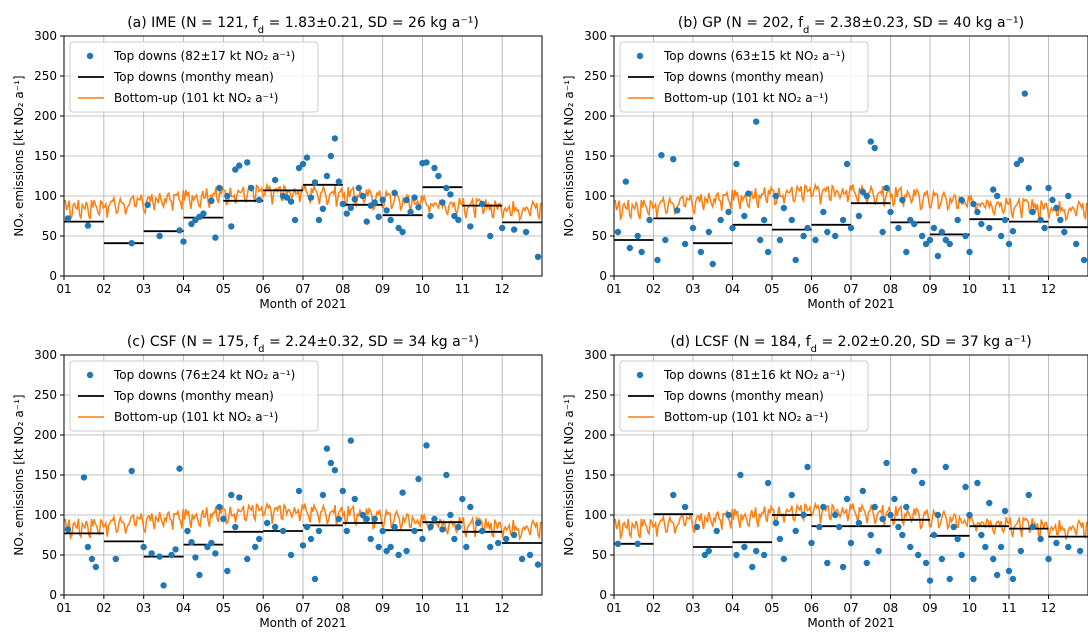 This screenshot has width=1088, height=634. I want to click on x-tick-label: 02, so click(653, 608).